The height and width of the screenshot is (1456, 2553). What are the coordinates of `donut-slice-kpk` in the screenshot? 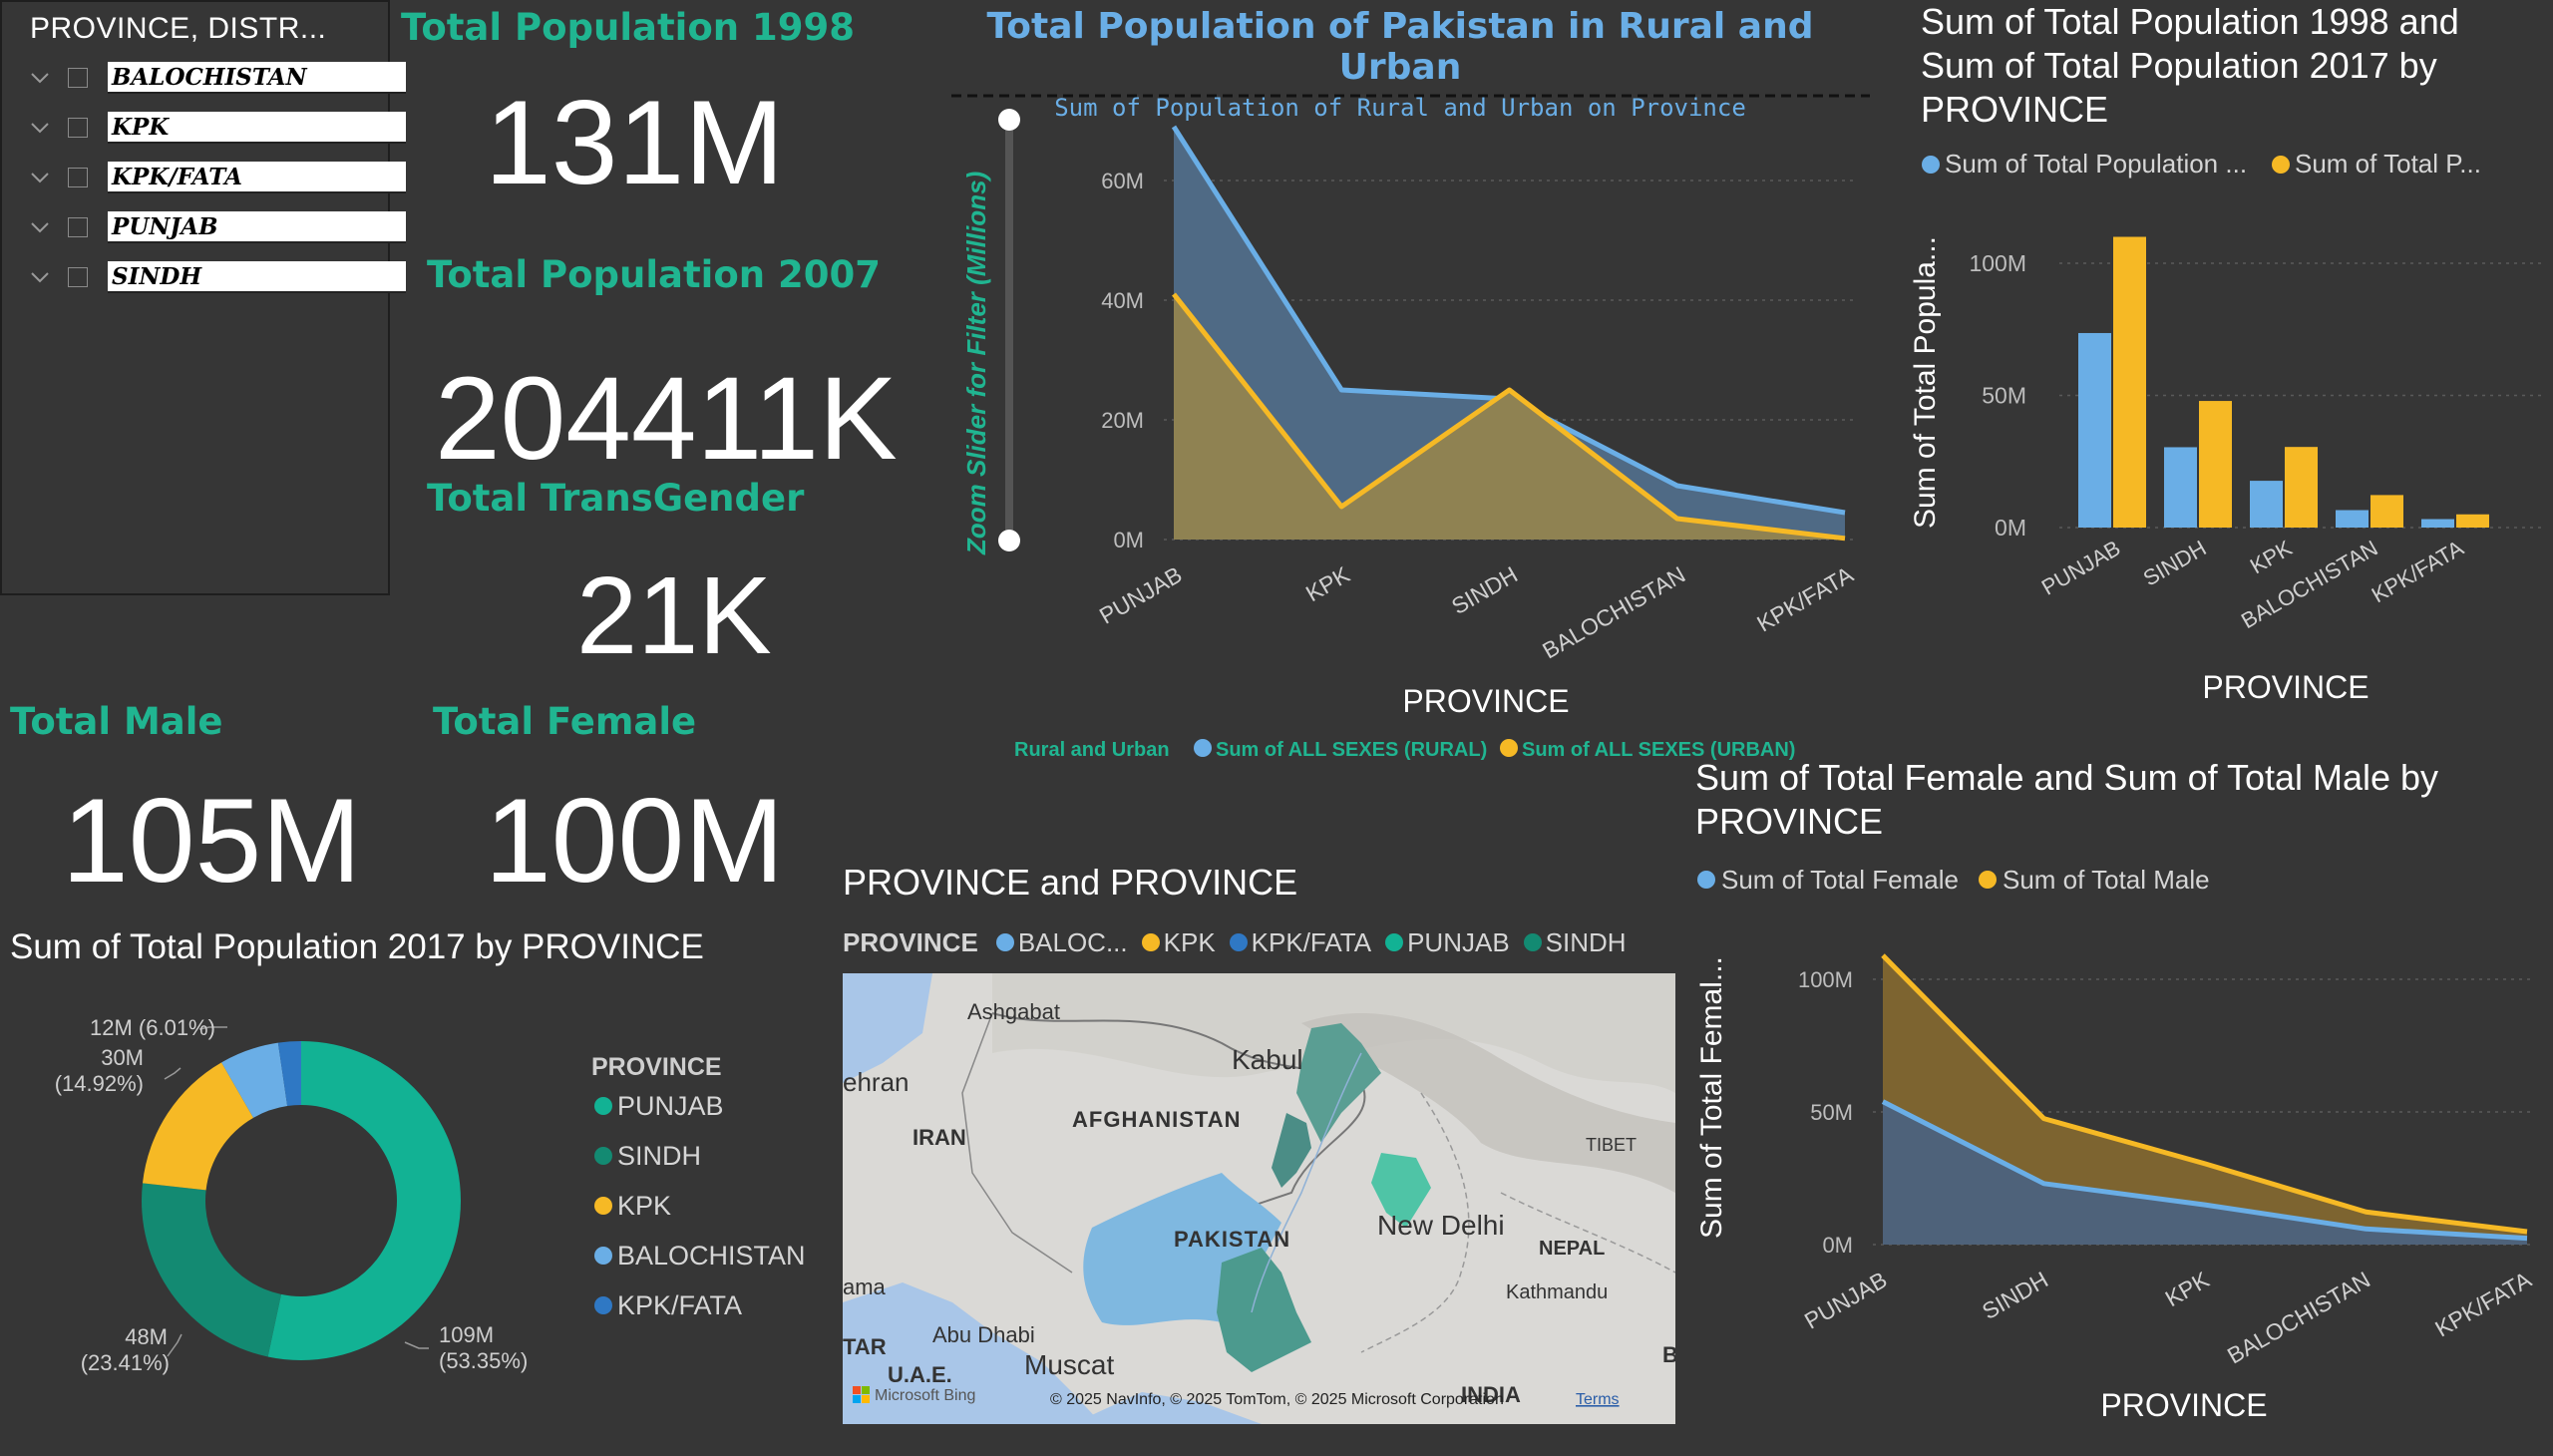 It's located at (198, 1126).